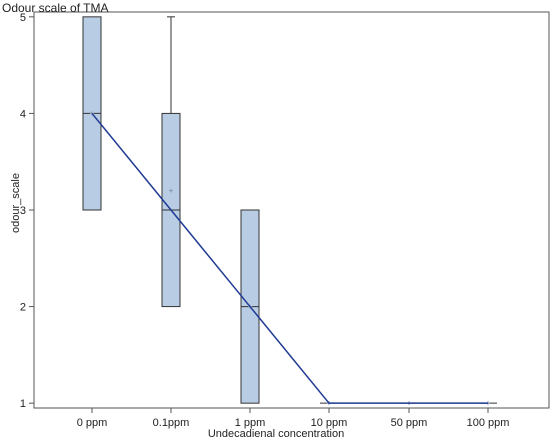 This screenshot has width=552, height=442. Describe the element at coordinates (171, 423) in the screenshot. I see `x-tick-label: 0.1ppm` at that location.